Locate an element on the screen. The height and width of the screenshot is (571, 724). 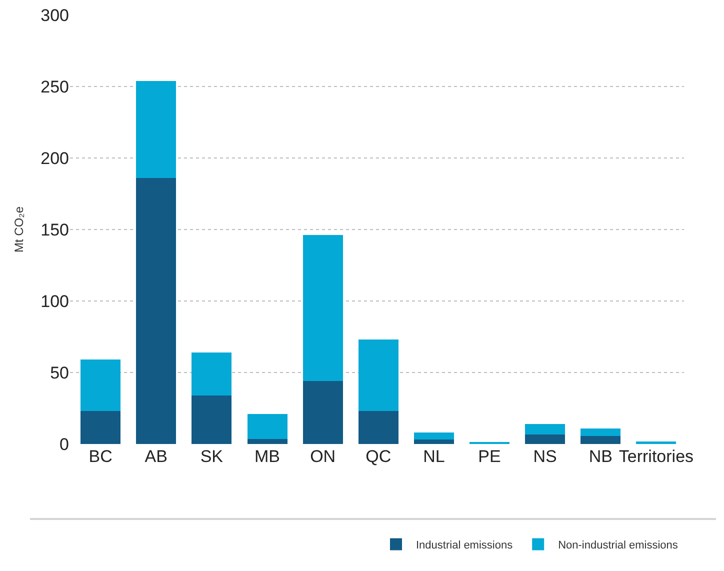
x-tick-label: PE is located at coordinates (489, 456).